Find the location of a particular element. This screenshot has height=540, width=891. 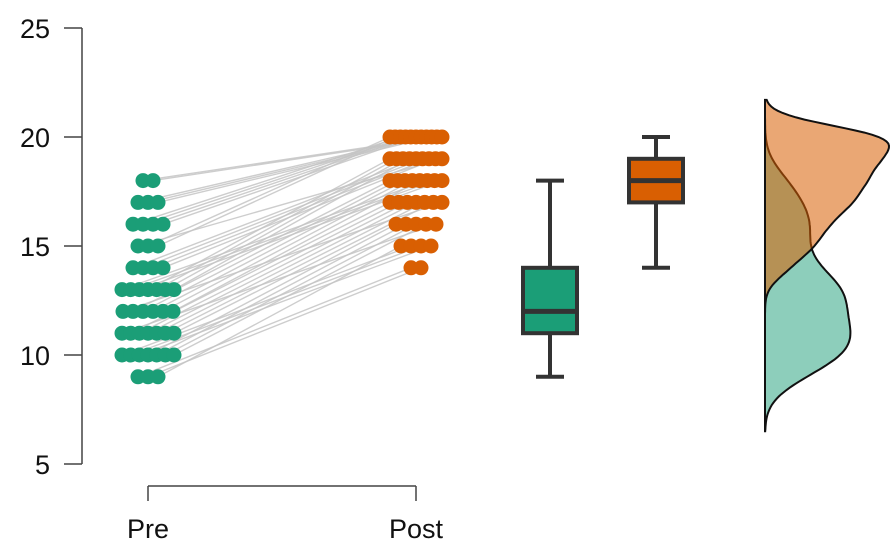

x-tick-label-pre: Pre is located at coordinates (148, 527).